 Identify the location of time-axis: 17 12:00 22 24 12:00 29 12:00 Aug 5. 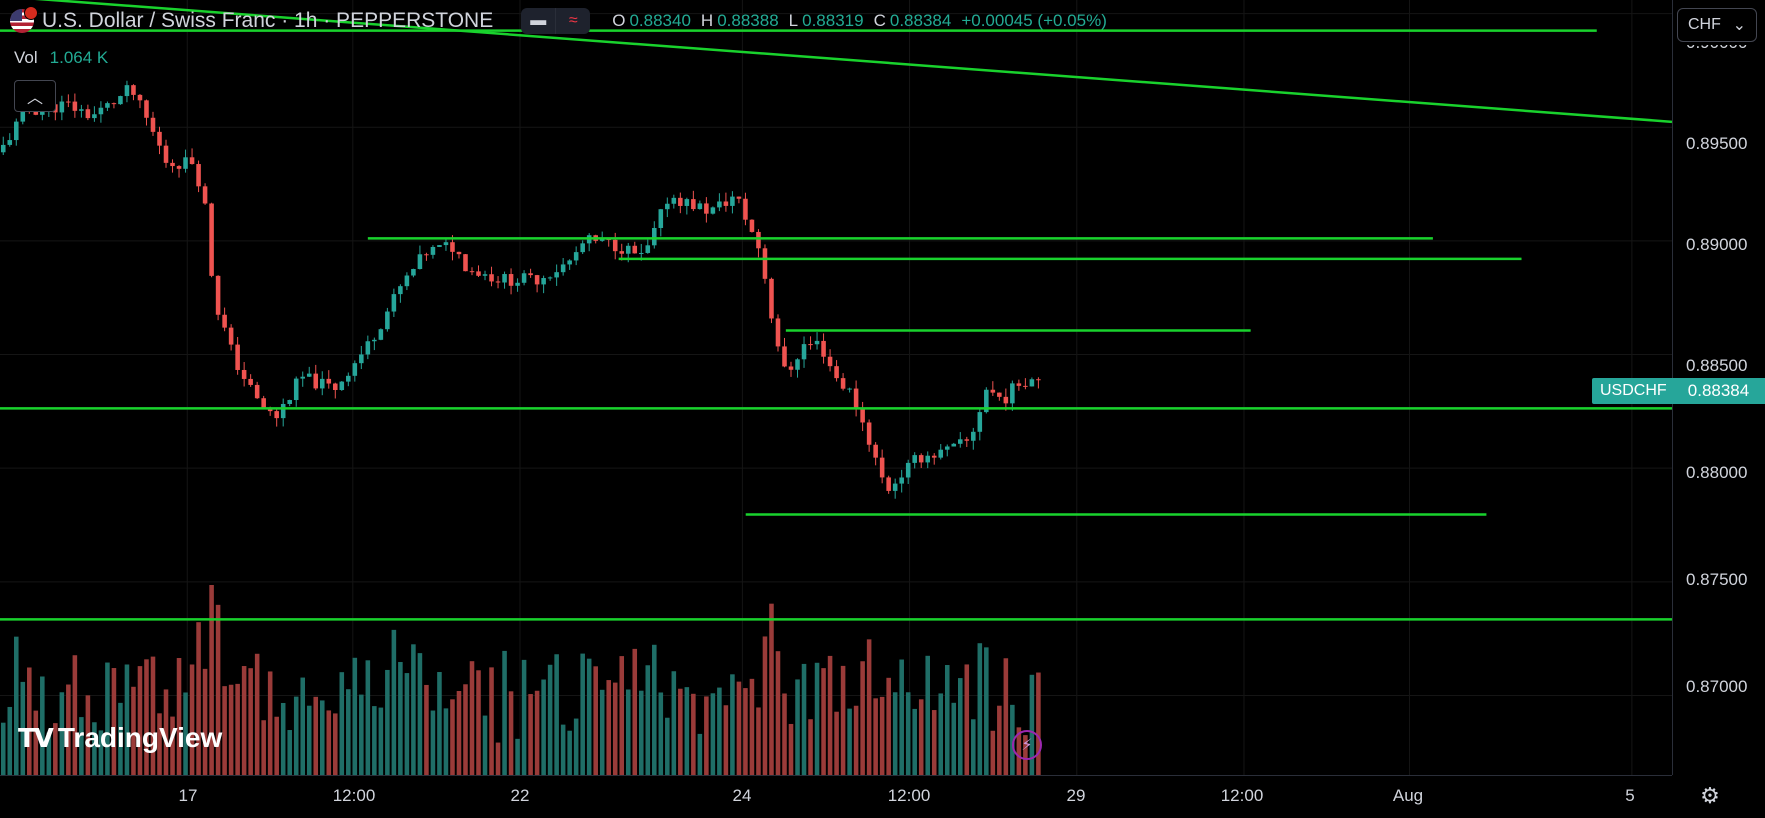
(836, 796).